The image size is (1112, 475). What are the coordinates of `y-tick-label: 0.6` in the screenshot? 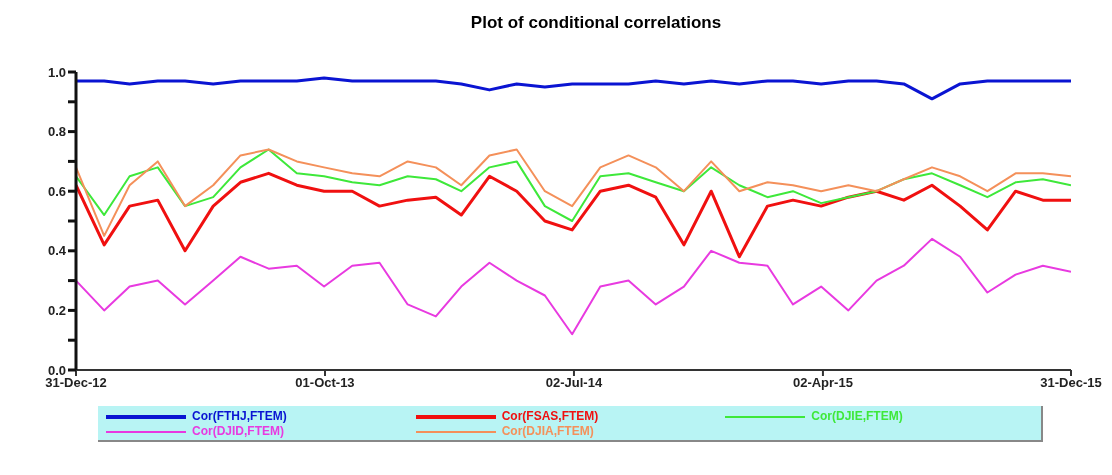 It's located at (56, 191).